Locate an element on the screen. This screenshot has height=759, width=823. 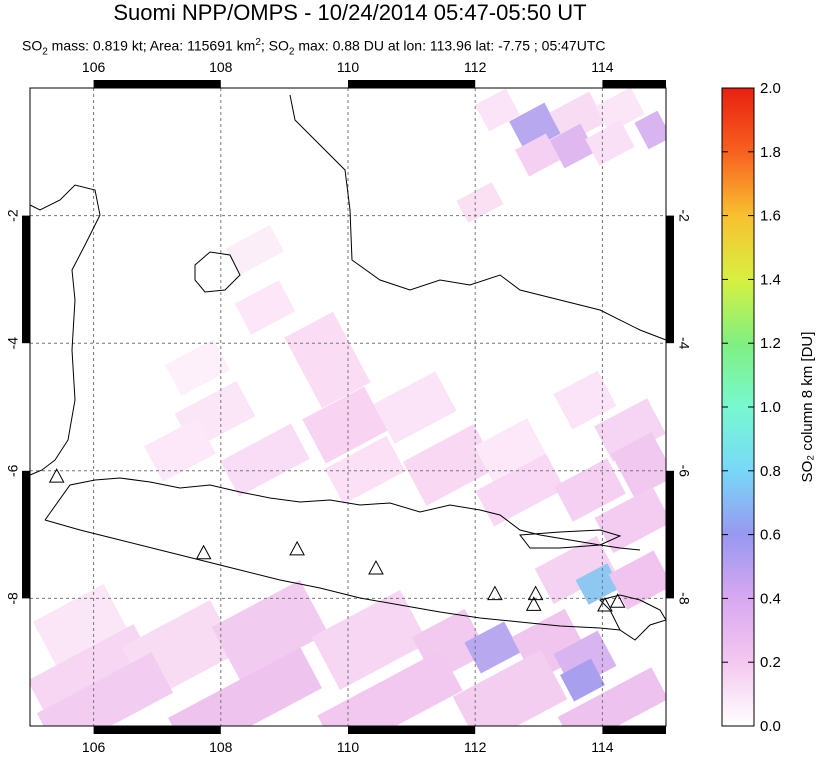
colorbar-tick-label: 1.0 is located at coordinates (770, 407).